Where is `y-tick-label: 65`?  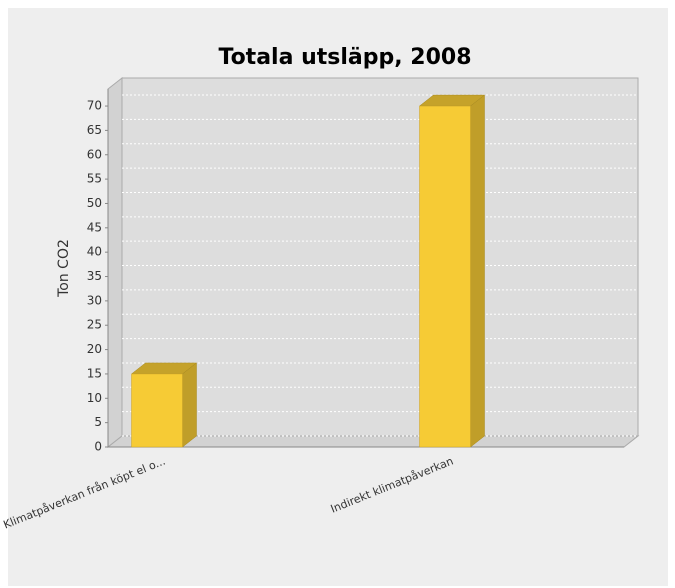 y-tick-label: 65 is located at coordinates (94, 130).